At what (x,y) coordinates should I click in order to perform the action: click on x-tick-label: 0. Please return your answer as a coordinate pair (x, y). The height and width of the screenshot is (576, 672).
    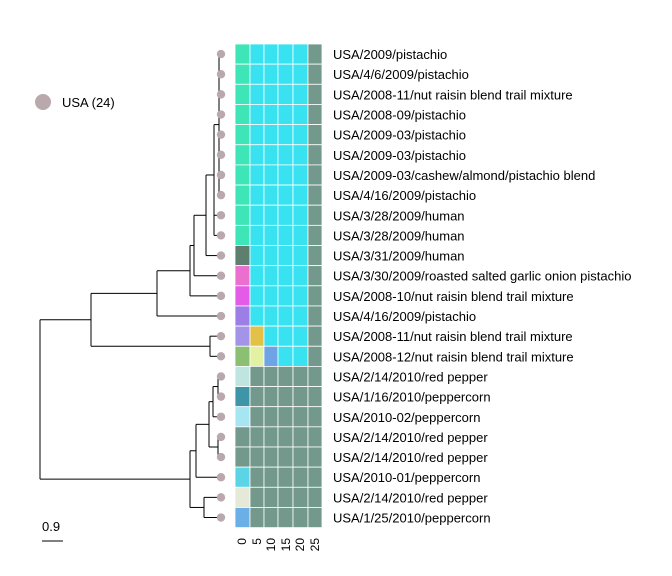
    Looking at the image, I should click on (242, 541).